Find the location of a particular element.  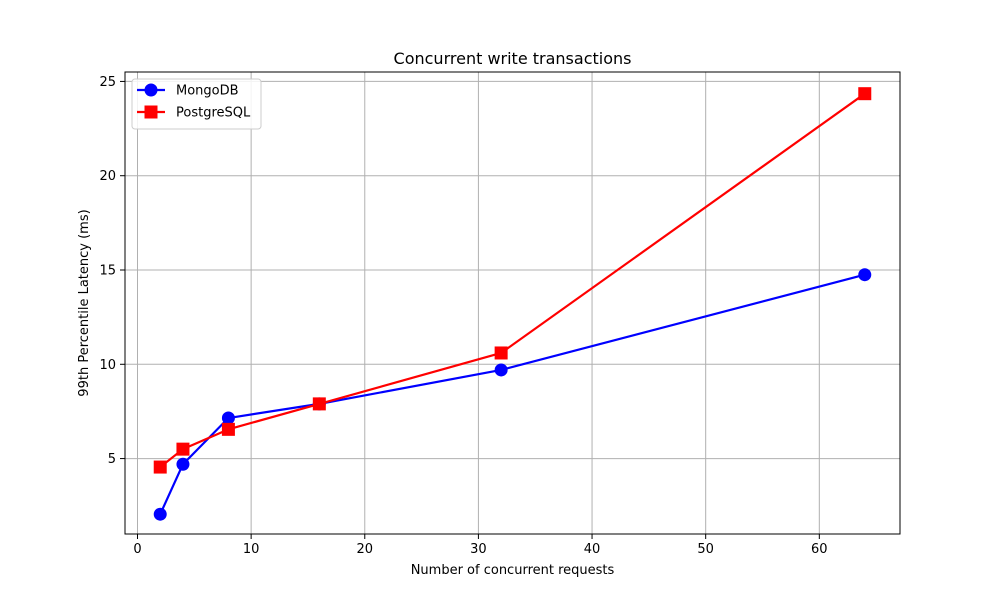

x-tick-label: 10 is located at coordinates (251, 549).